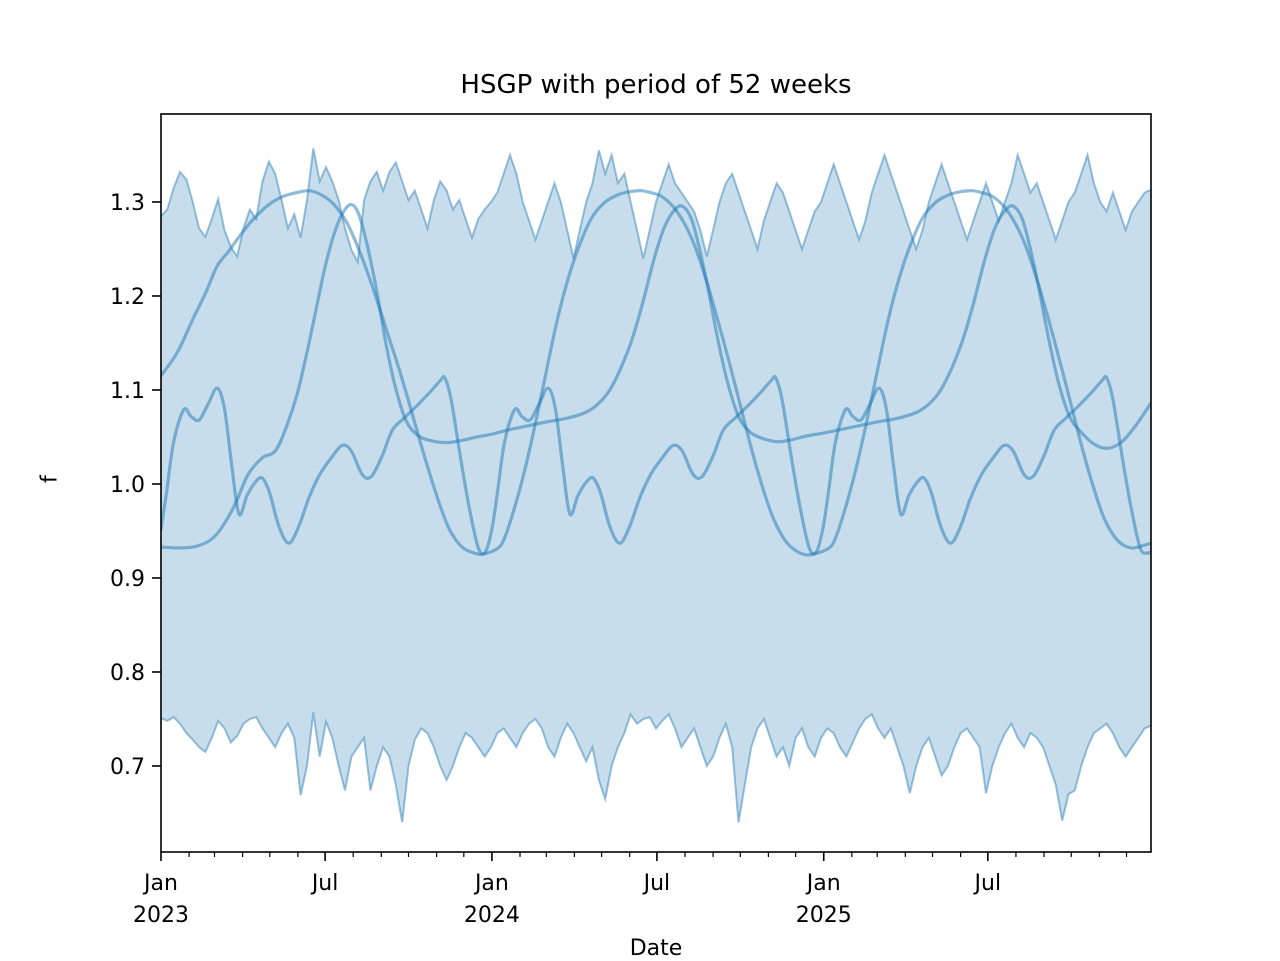 The image size is (1280, 961). Describe the element at coordinates (127, 297) in the screenshot. I see `y-tick-label: 1.2` at that location.